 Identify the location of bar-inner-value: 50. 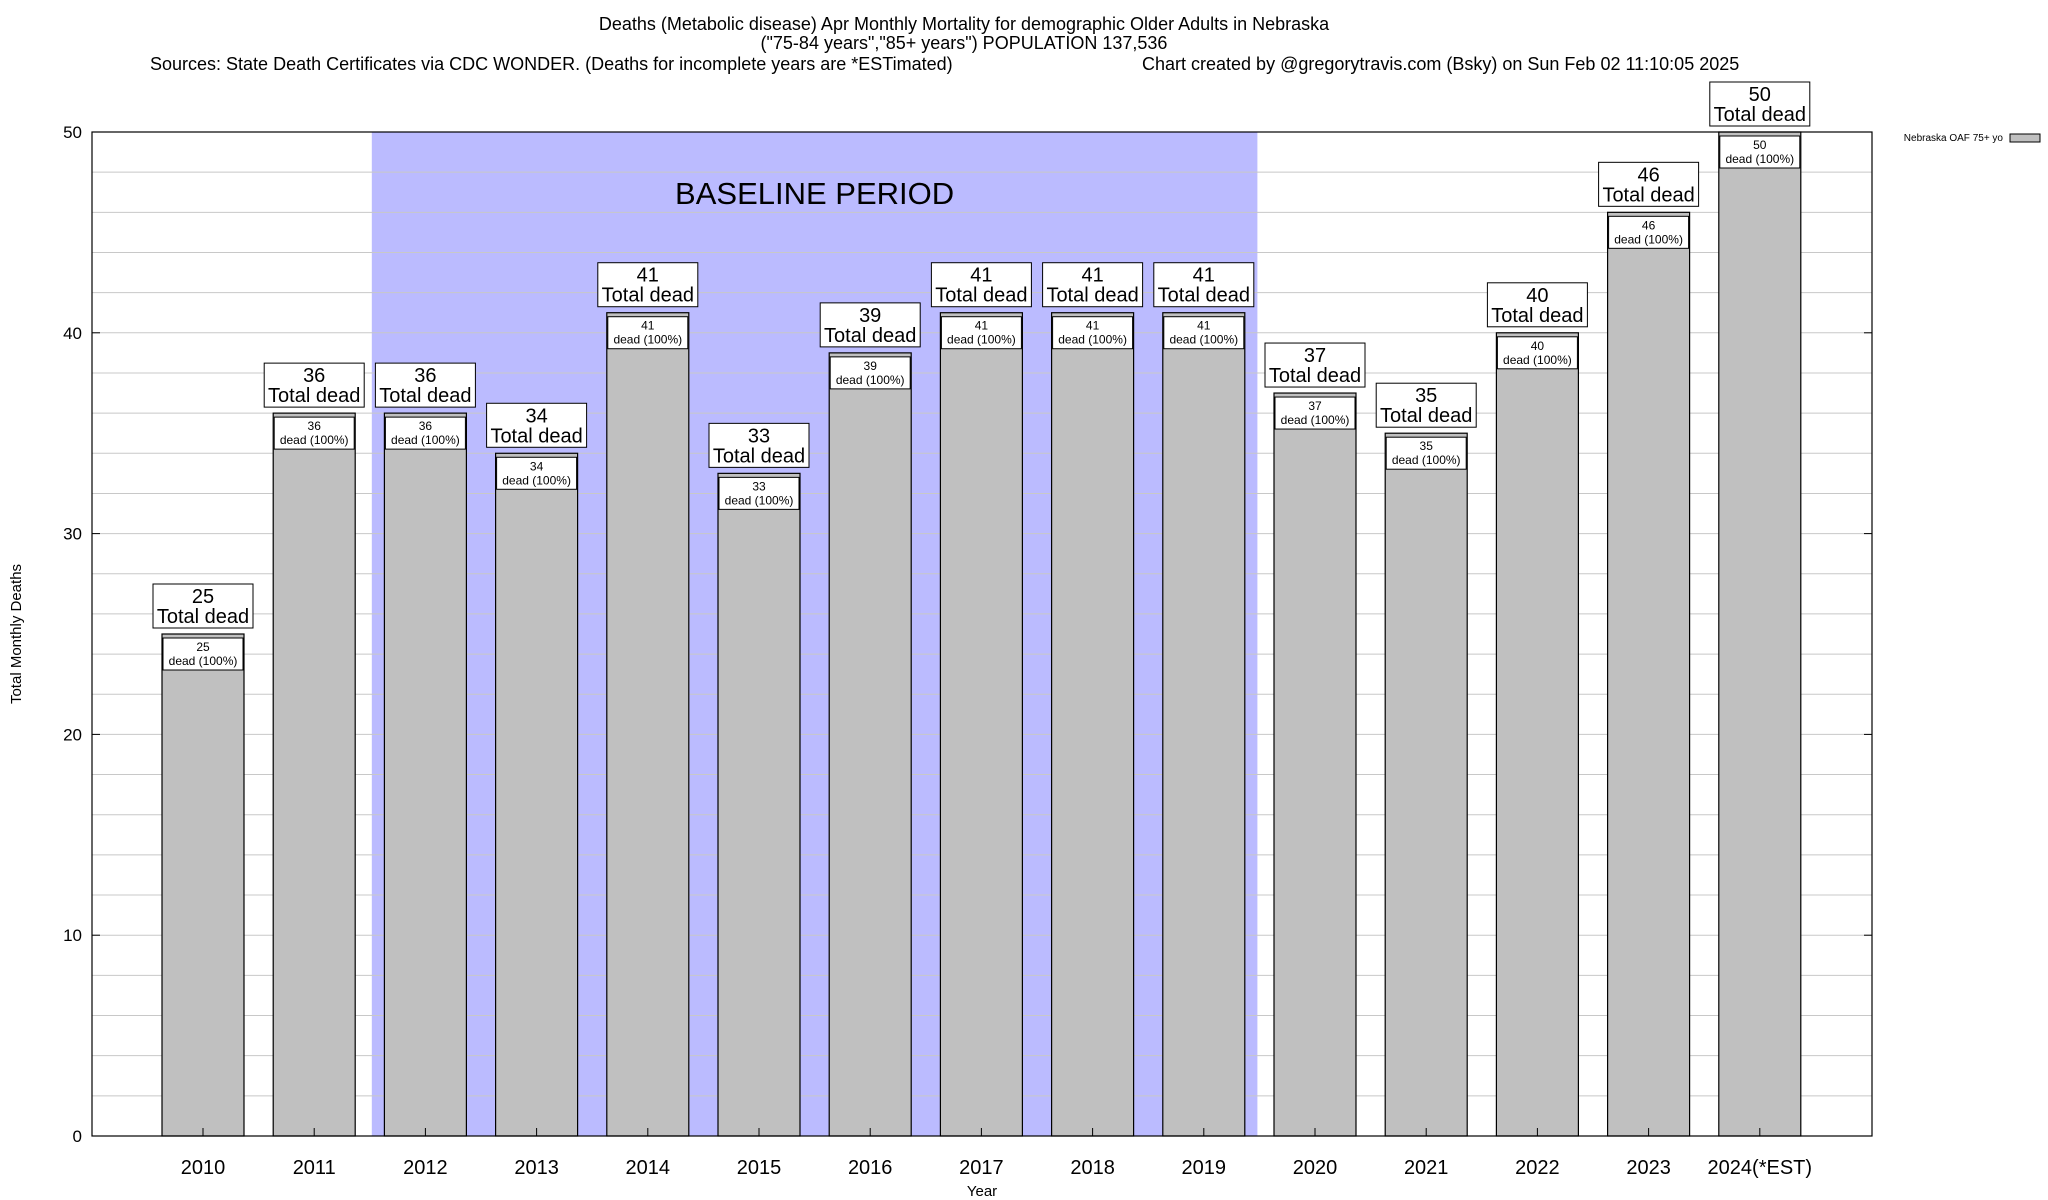
(1760, 145).